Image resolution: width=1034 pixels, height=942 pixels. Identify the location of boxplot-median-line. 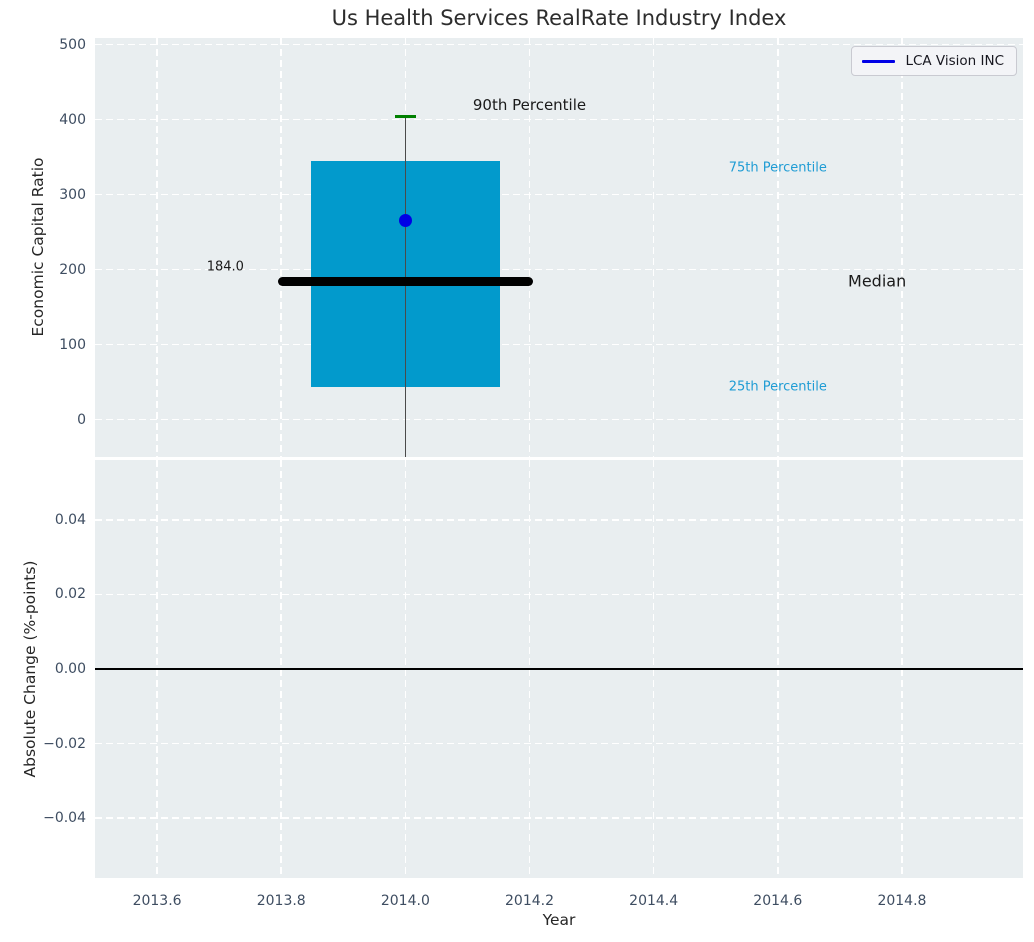
(405, 282).